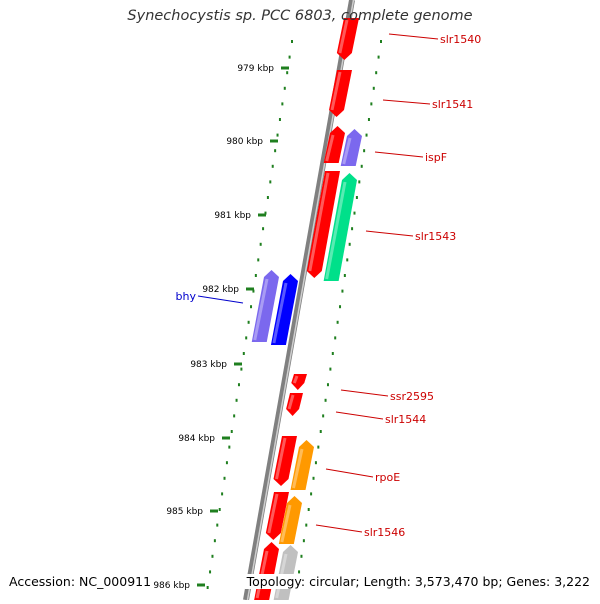 The width and height of the screenshot is (600, 604). I want to click on gene-label-slr1540: slr1540, so click(460, 39).